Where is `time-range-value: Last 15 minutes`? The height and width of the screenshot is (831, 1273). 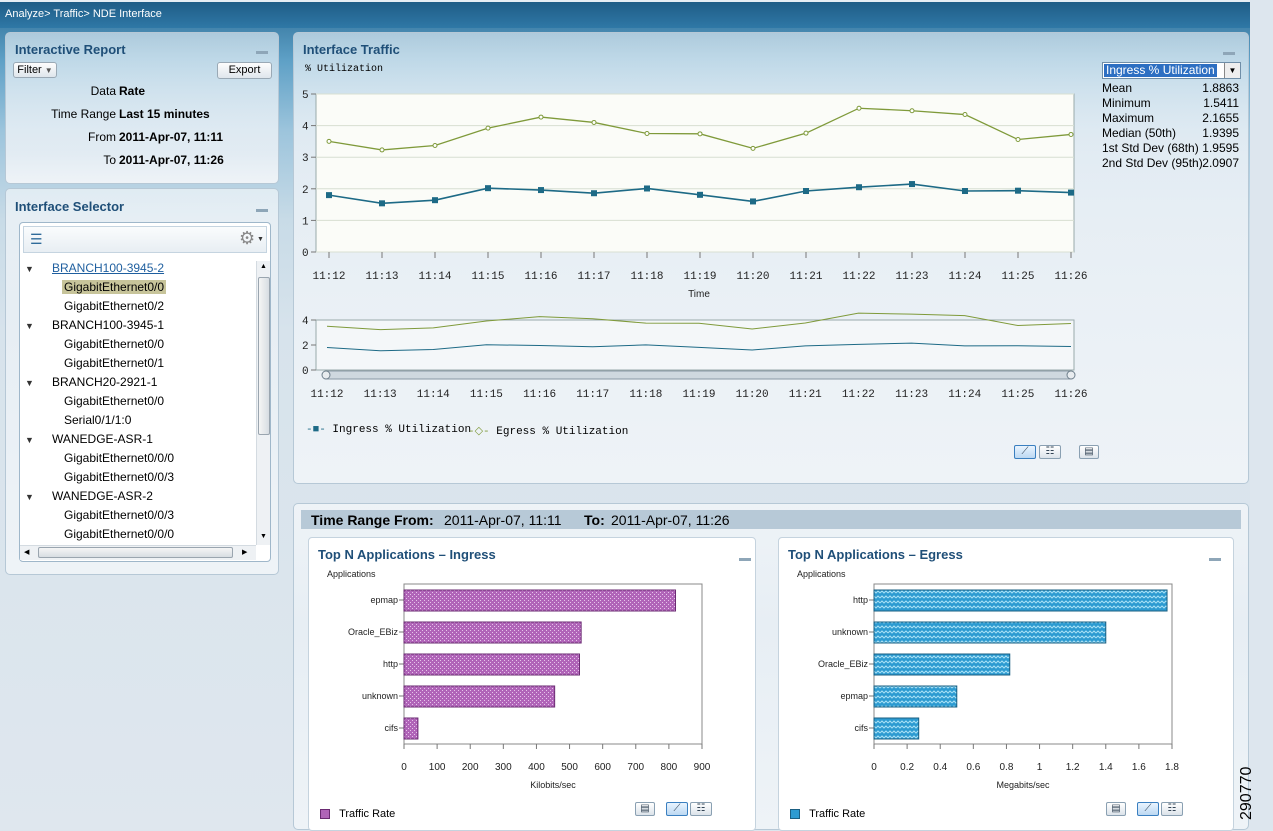
time-range-value: Last 15 minutes is located at coordinates (164, 114).